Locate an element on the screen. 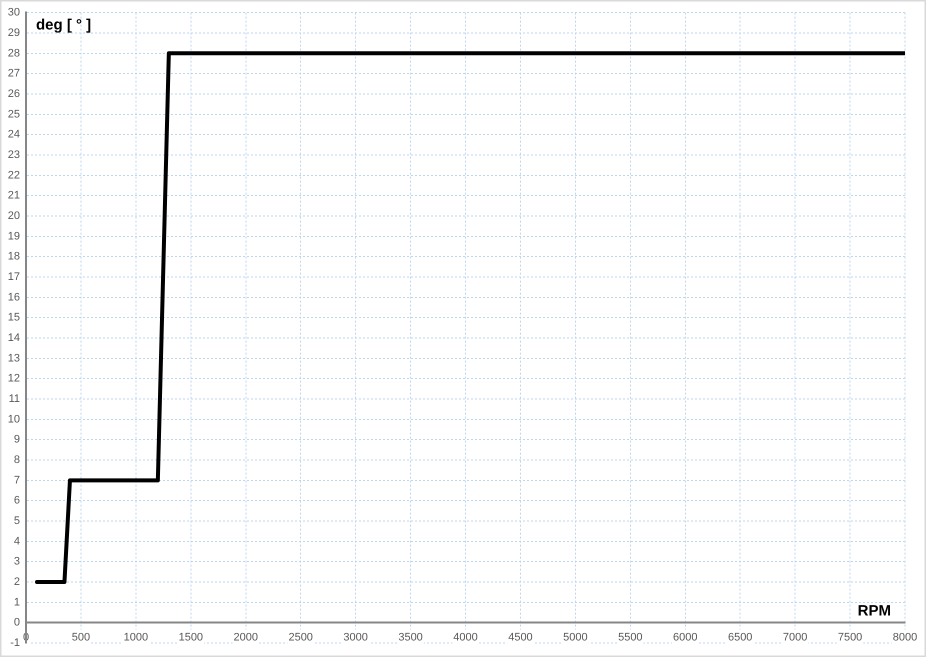  y-tick-label: 9 is located at coordinates (17, 440).